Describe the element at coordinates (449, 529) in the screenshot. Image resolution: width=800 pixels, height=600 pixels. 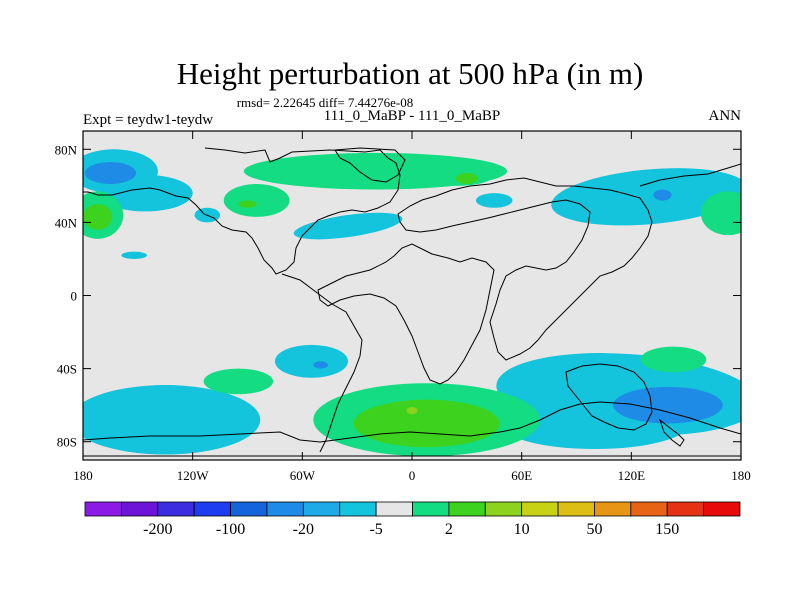
I see `colorbar-label-4: 2` at that location.